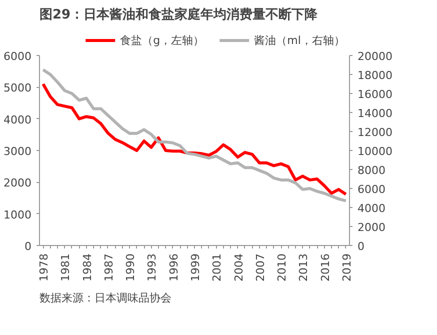  What do you see at coordinates (18, 183) in the screenshot?
I see `y-tick-label: 2000` at bounding box center [18, 183].